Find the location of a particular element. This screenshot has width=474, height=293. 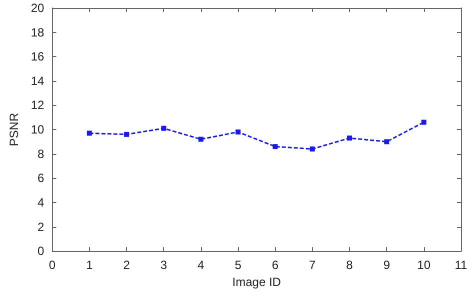

x-tick-label: 7 is located at coordinates (312, 265).